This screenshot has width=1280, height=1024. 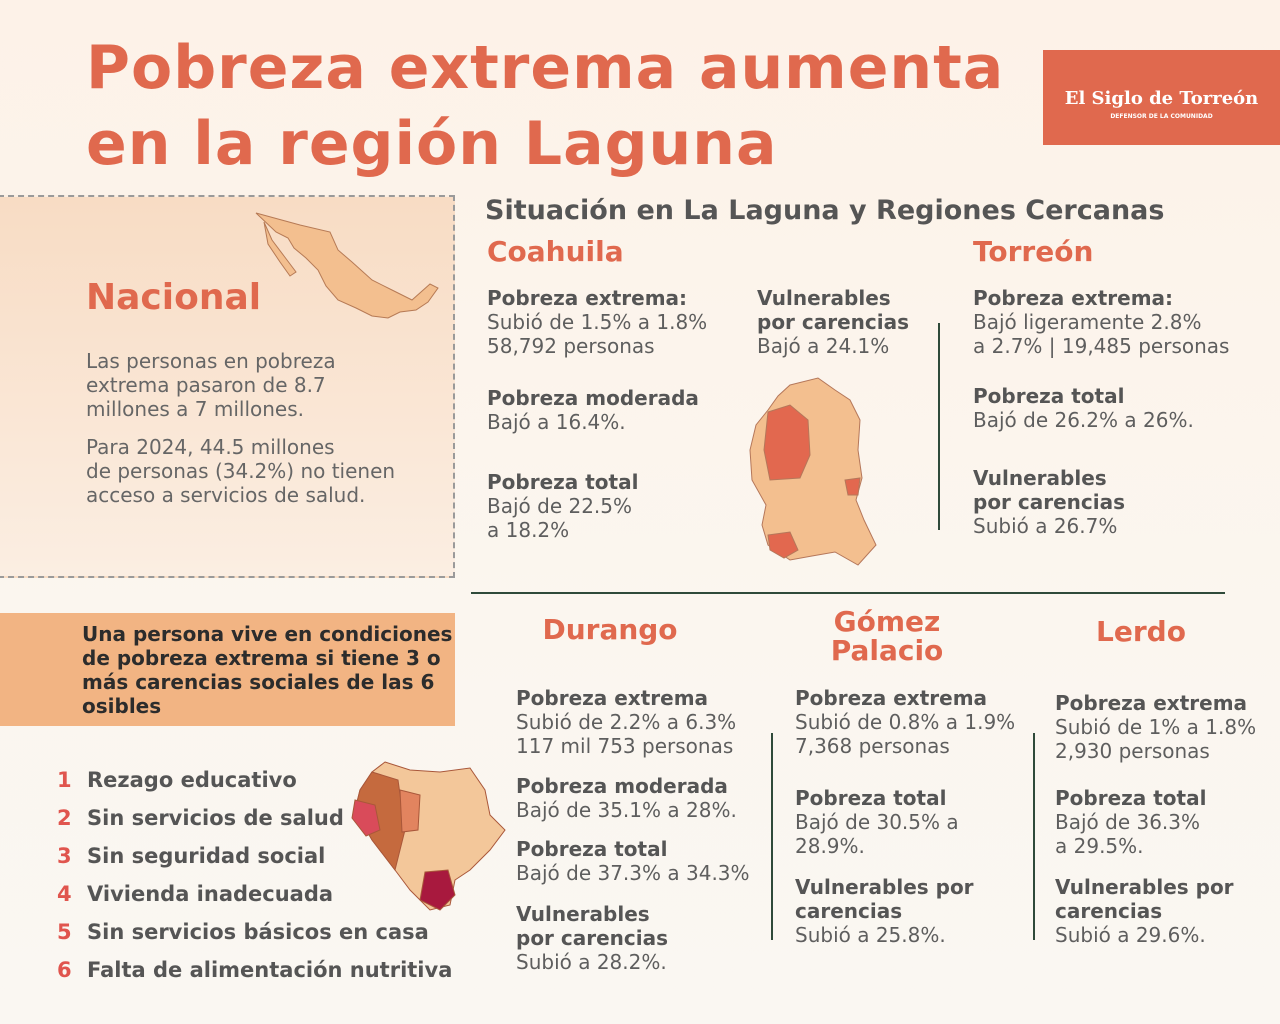 What do you see at coordinates (555, 251) in the screenshot?
I see `region-name: Coahuila` at bounding box center [555, 251].